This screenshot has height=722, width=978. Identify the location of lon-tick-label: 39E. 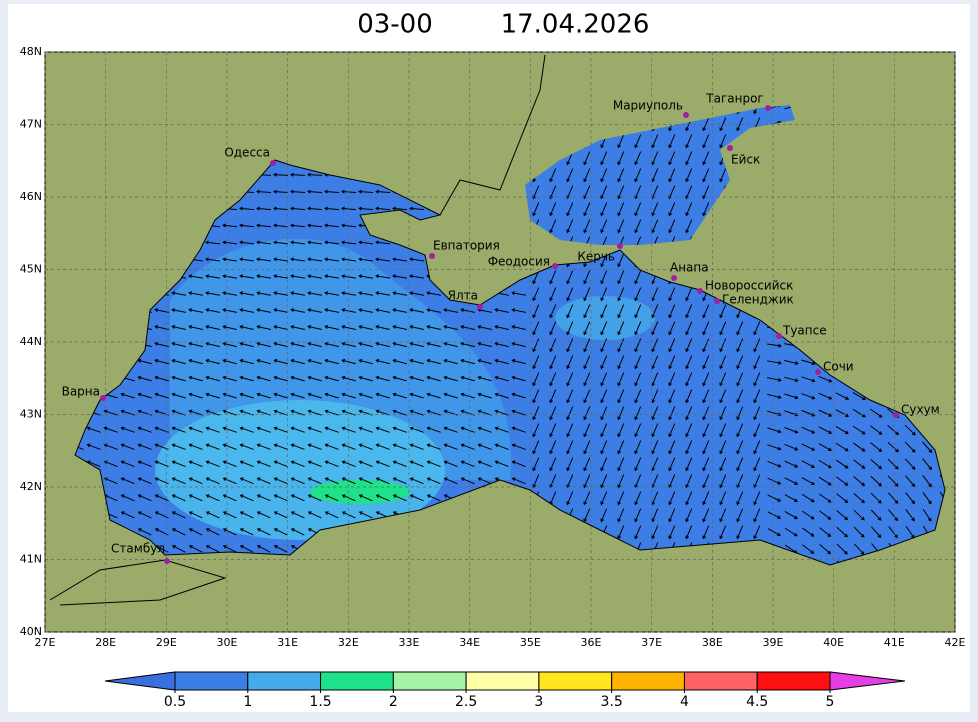
(773, 642).